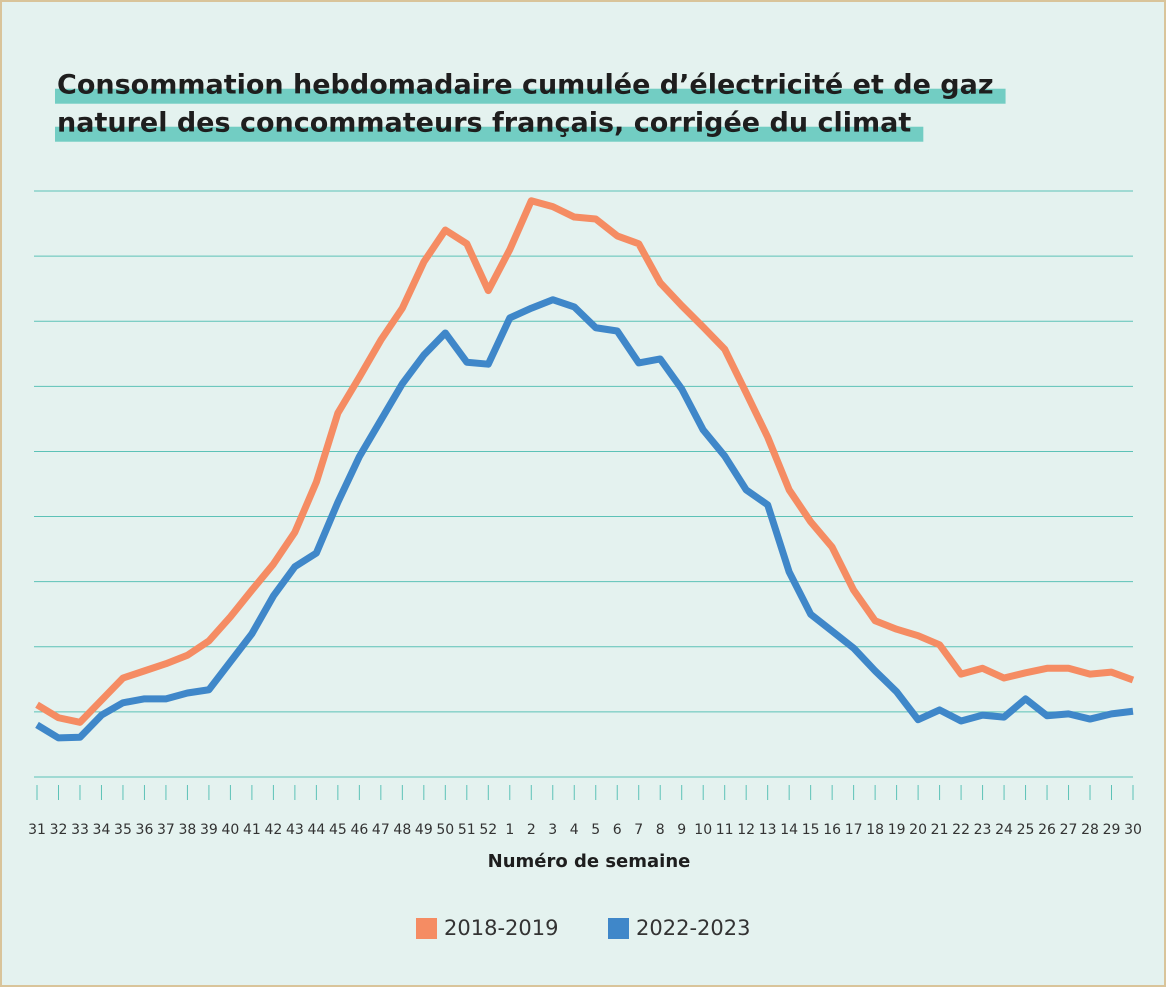 Image resolution: width=1166 pixels, height=987 pixels. Describe the element at coordinates (693, 928) in the screenshot. I see `legend-label: 2022-2023` at that location.